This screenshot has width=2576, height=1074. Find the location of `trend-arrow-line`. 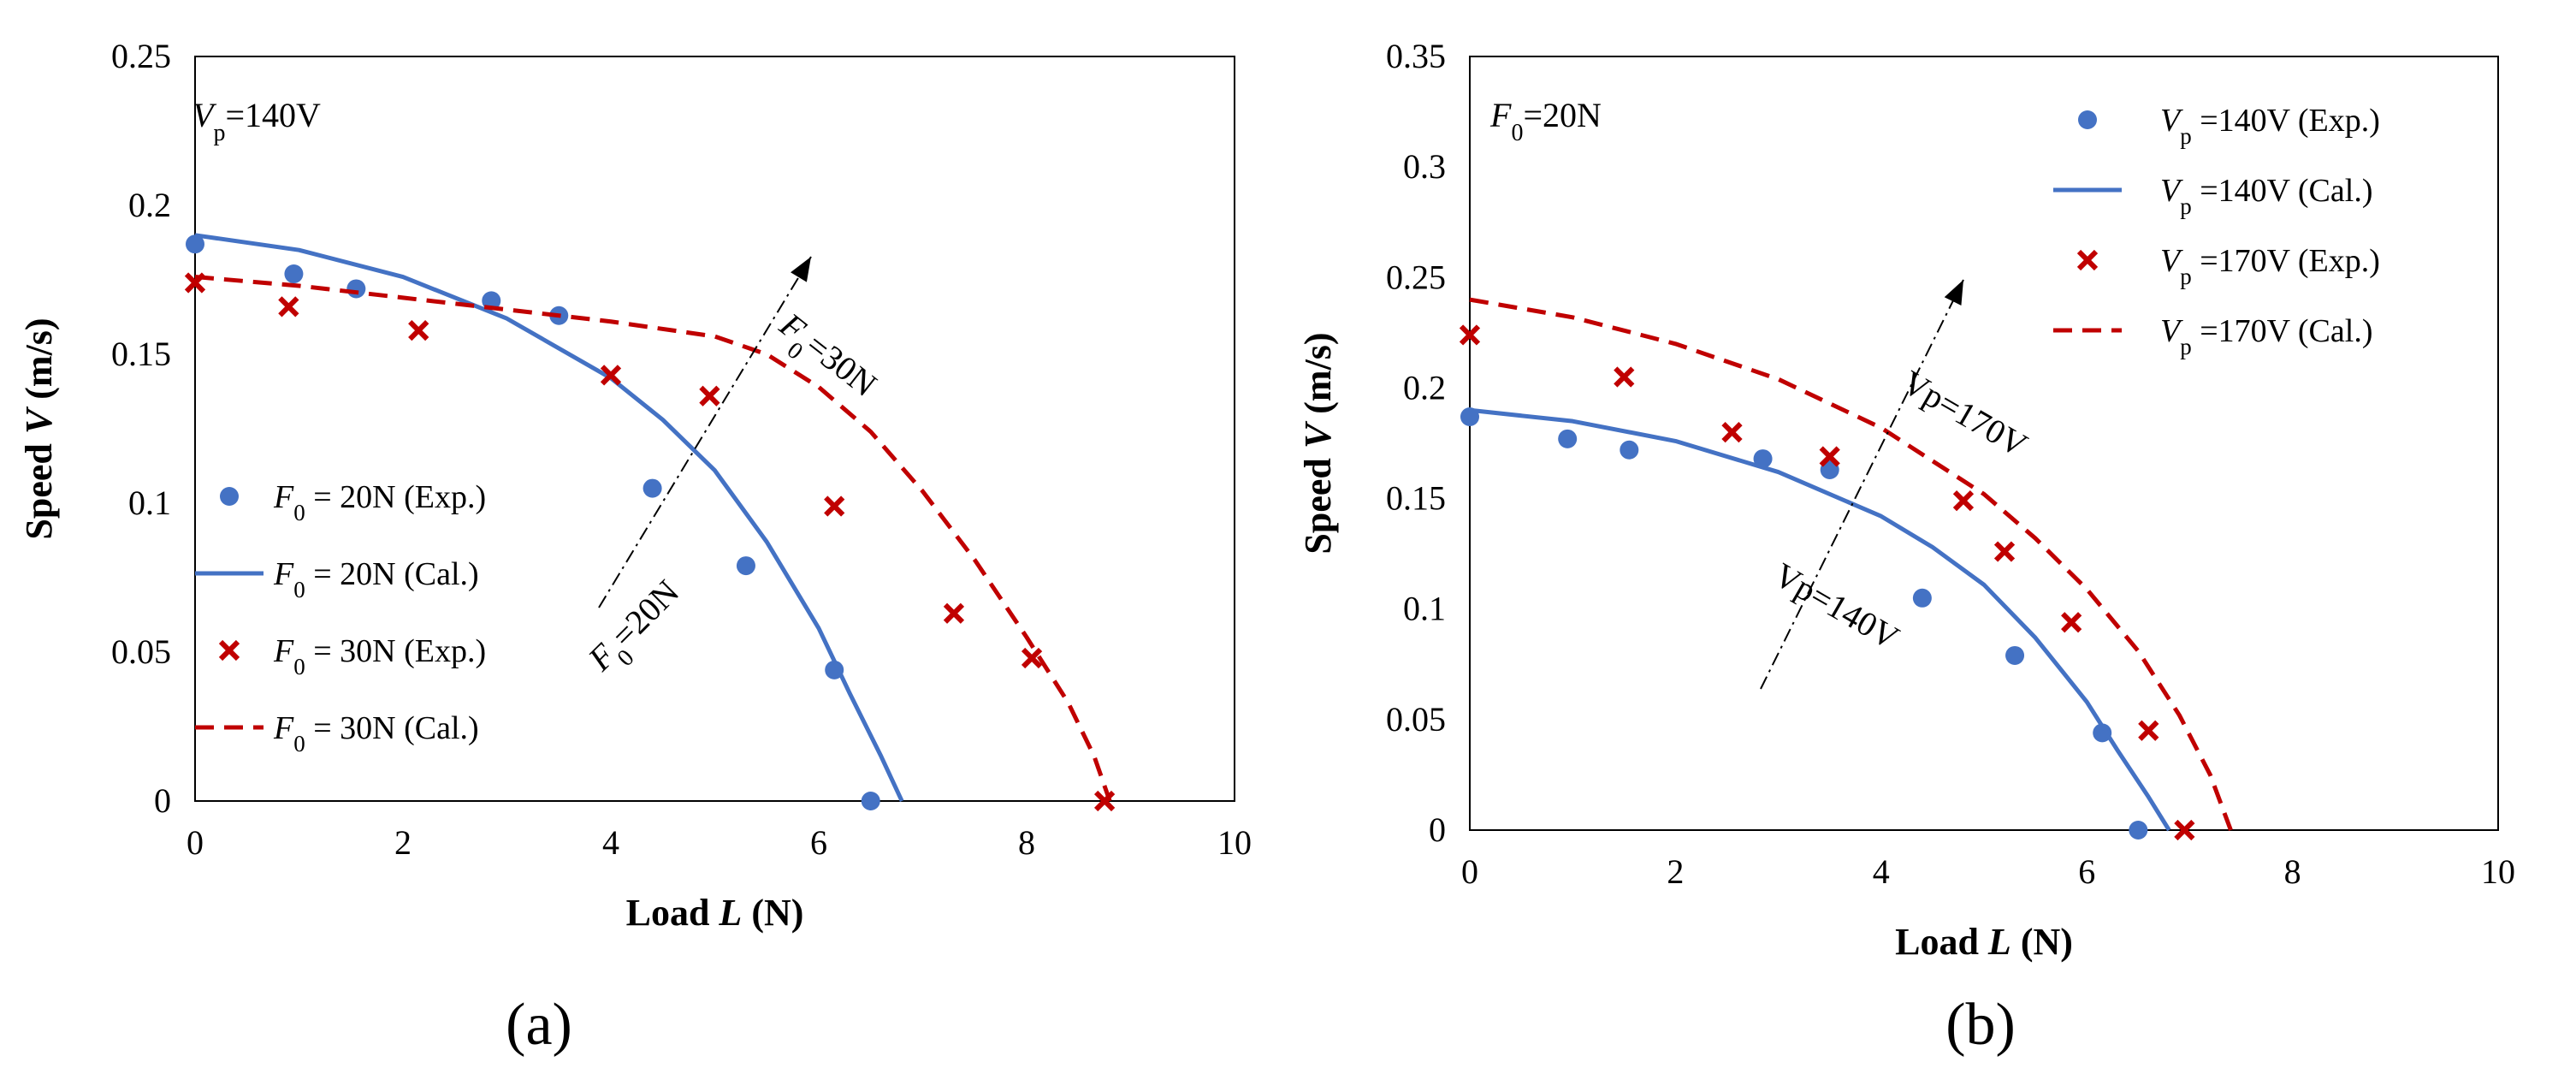

trend-arrow-line is located at coordinates (705, 432).